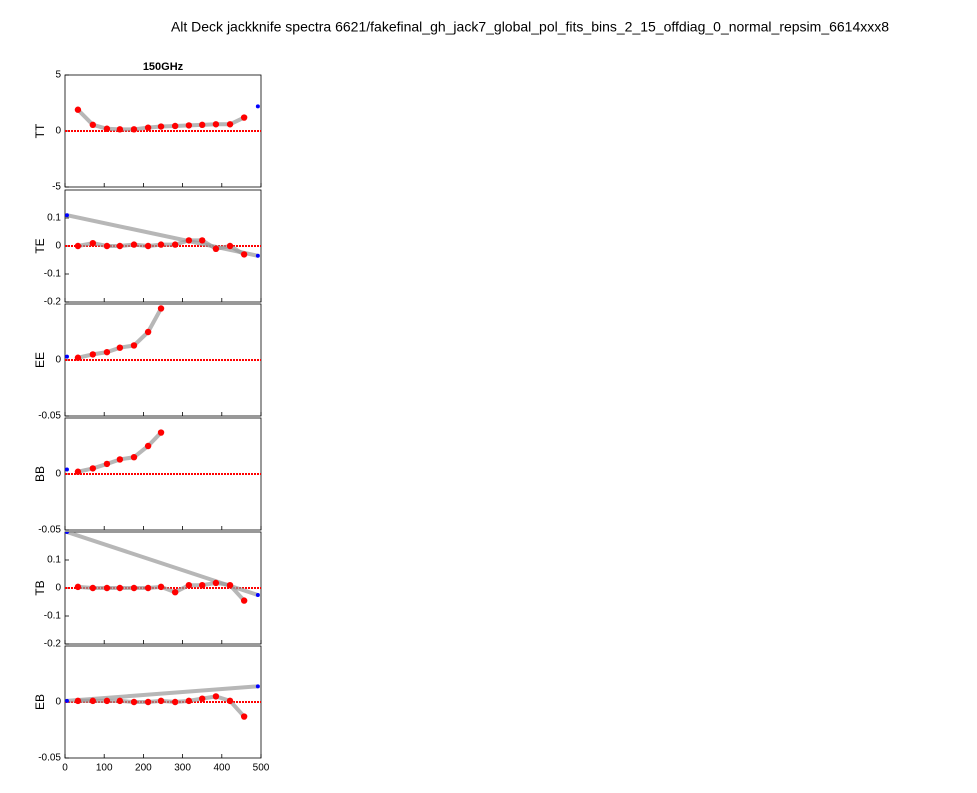  I want to click on x-tick-label: 200, so click(143, 768).